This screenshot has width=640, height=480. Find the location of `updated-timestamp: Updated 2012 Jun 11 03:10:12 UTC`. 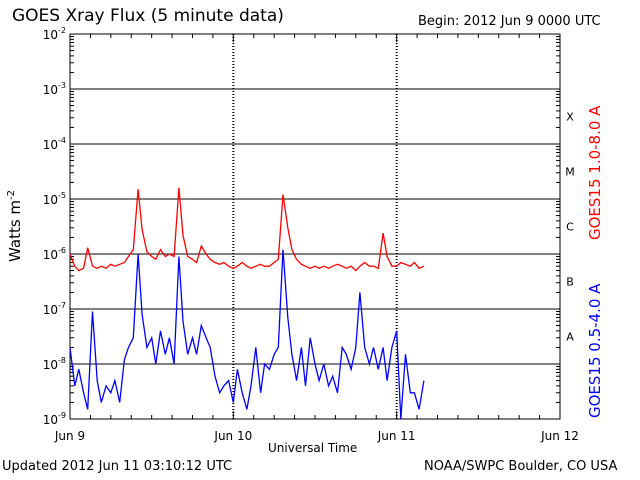

updated-timestamp: Updated 2012 Jun 11 03:10:12 UTC is located at coordinates (117, 466).